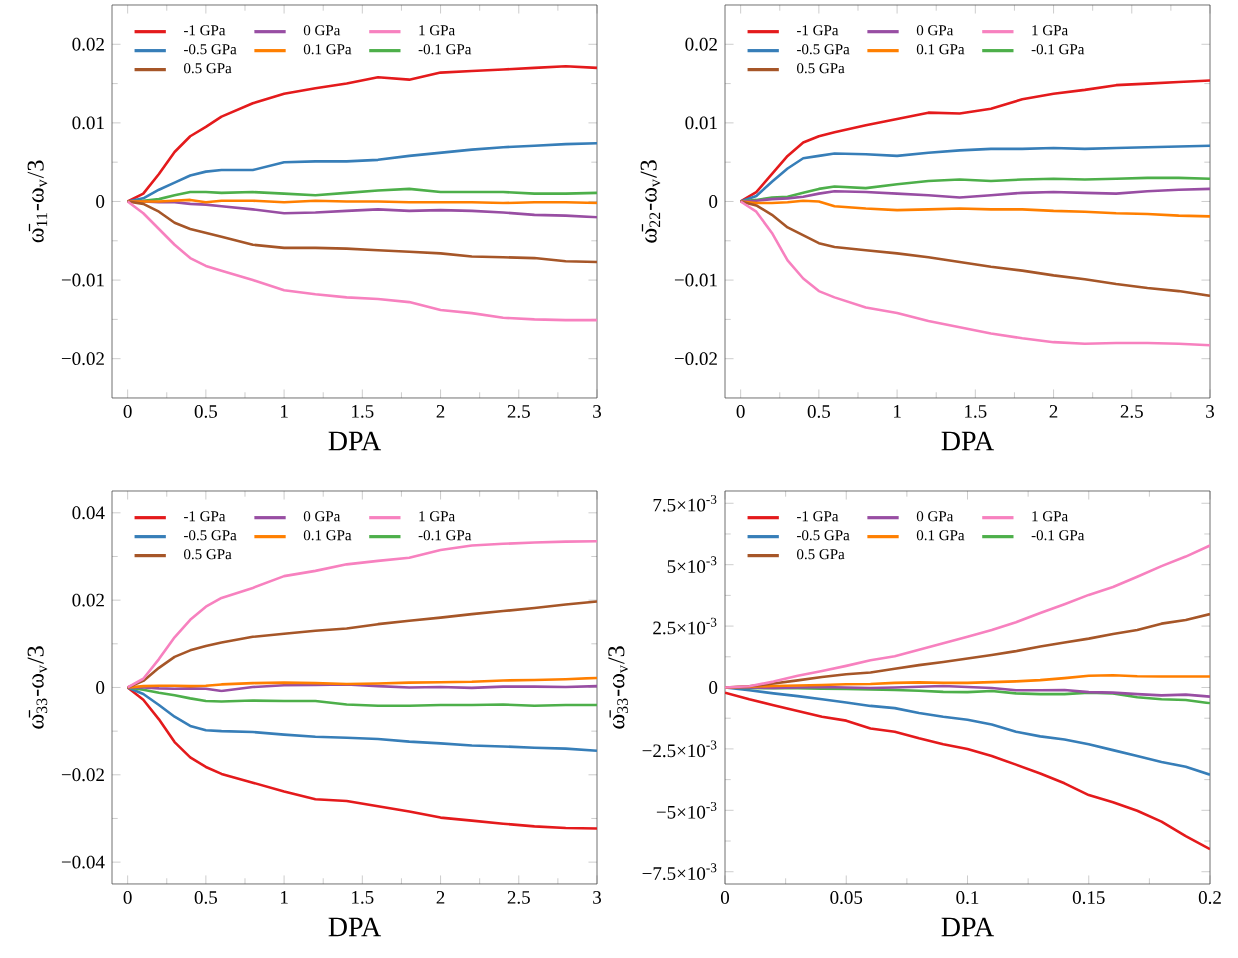 The width and height of the screenshot is (1238, 958). Describe the element at coordinates (846, 897) in the screenshot. I see `x-tick-label: 0.05` at that location.